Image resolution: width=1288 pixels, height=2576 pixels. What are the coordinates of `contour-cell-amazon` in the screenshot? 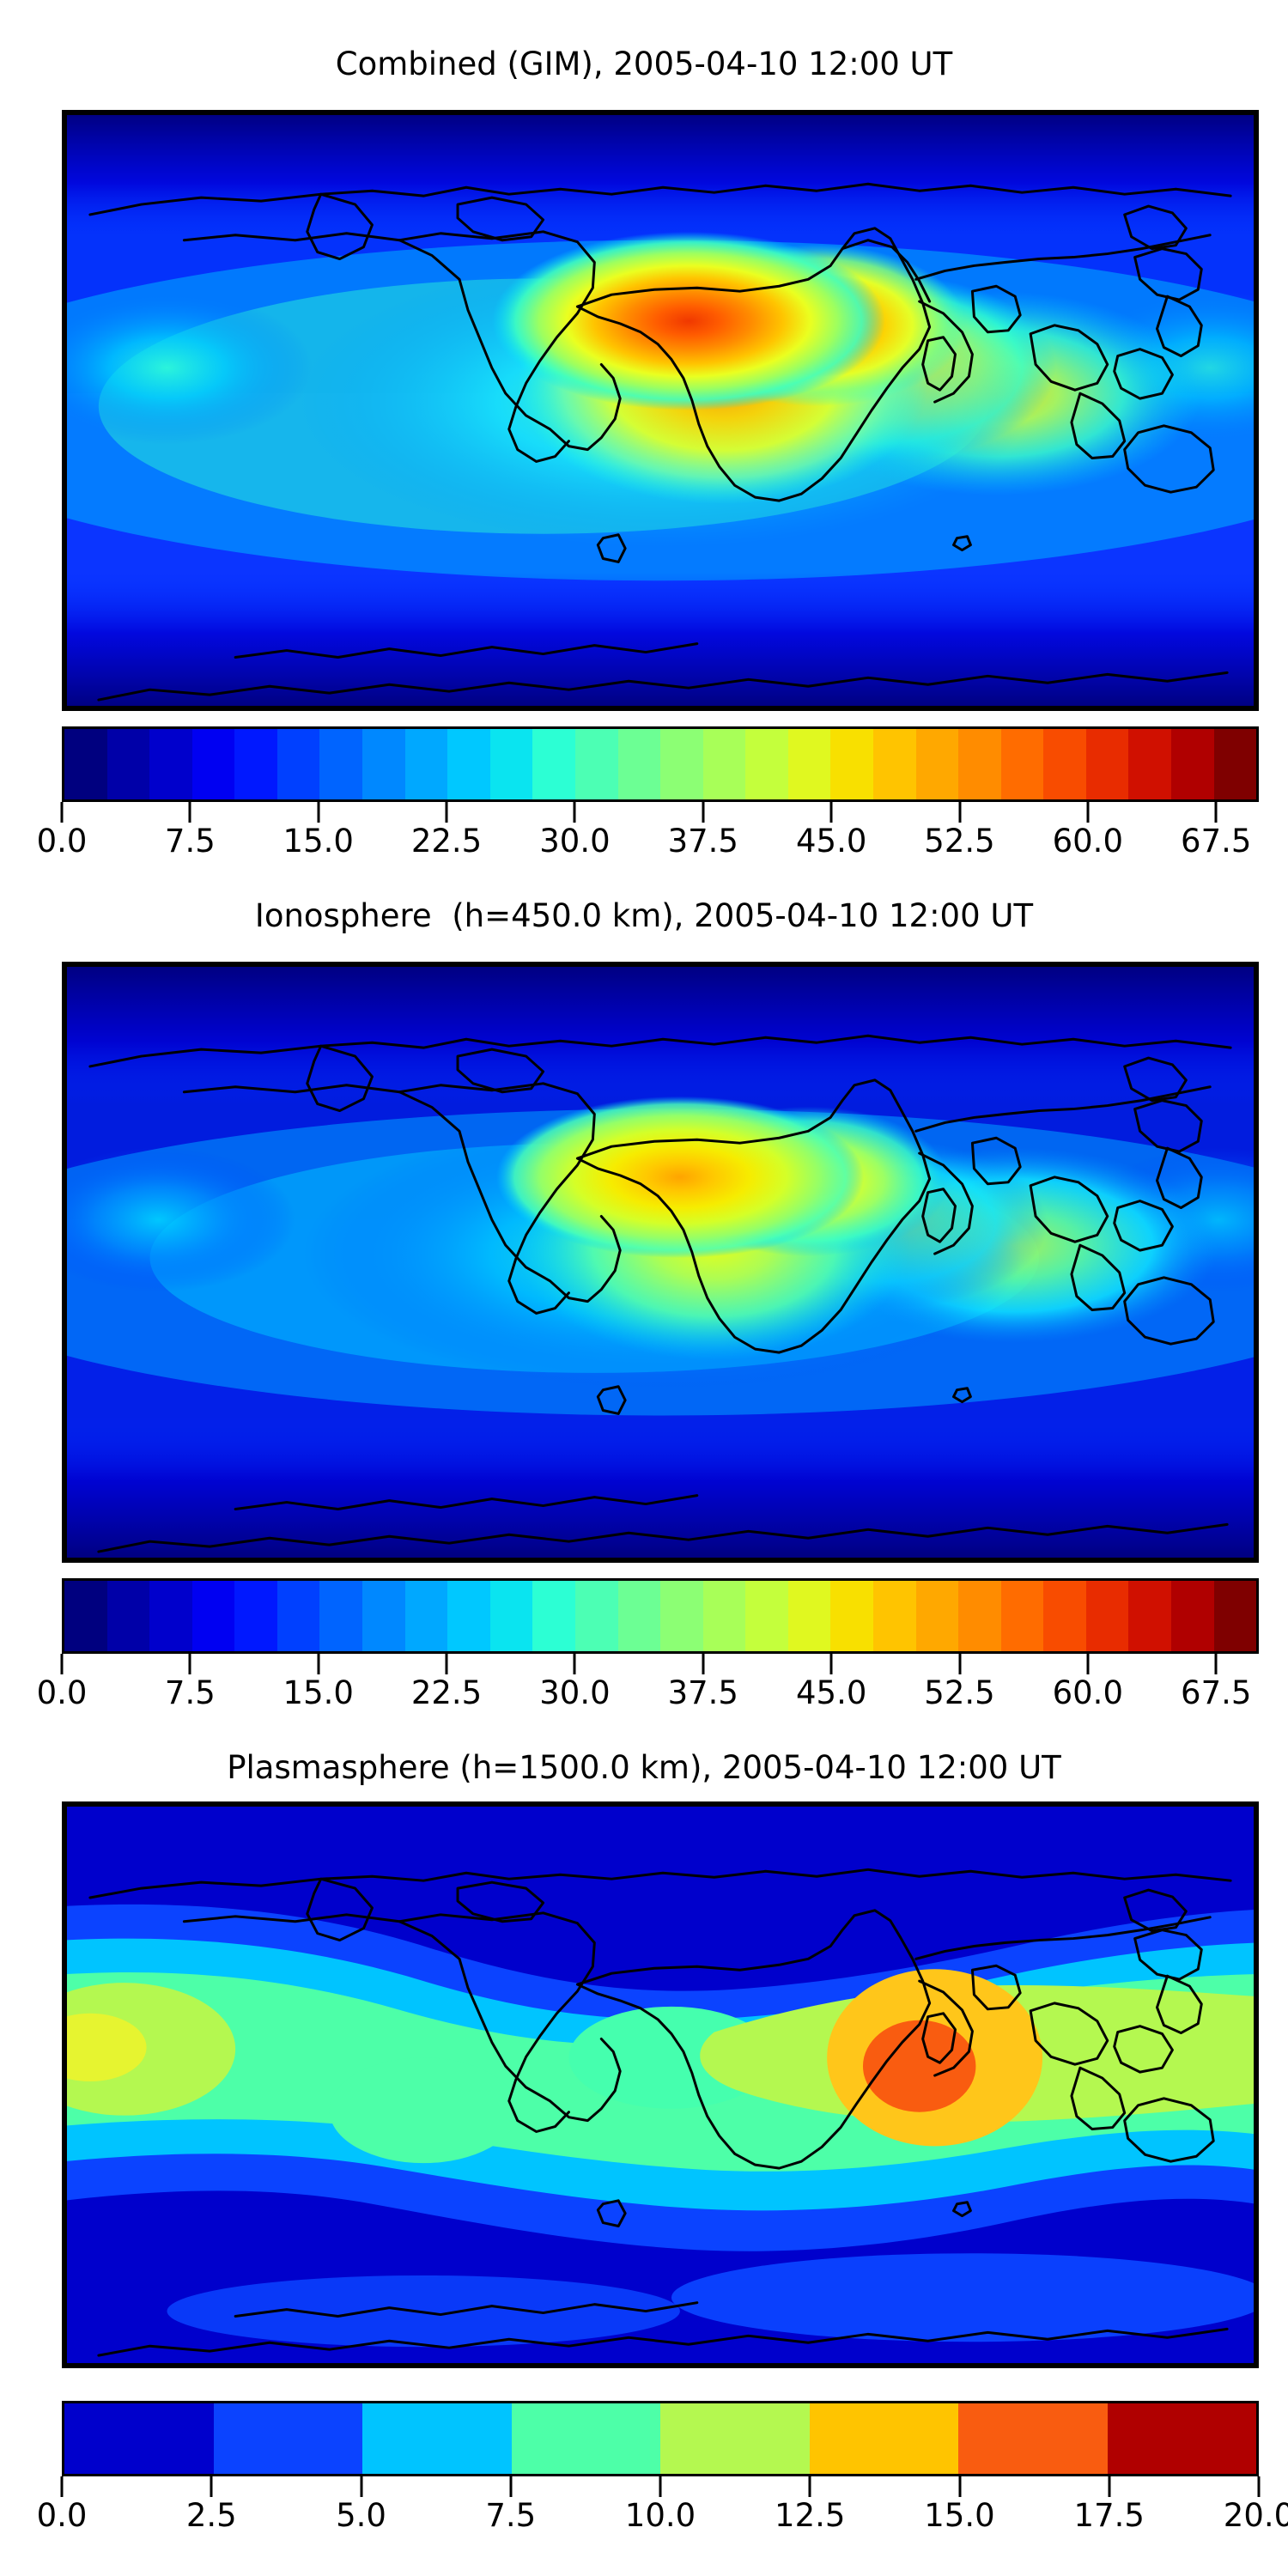 It's located at (423, 2111).